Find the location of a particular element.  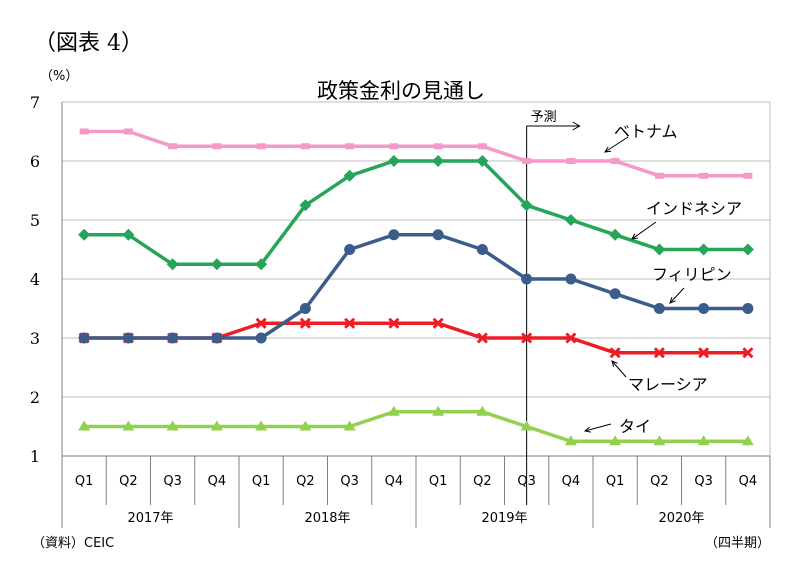

forecast-marker: 予測 is located at coordinates (553, 307).